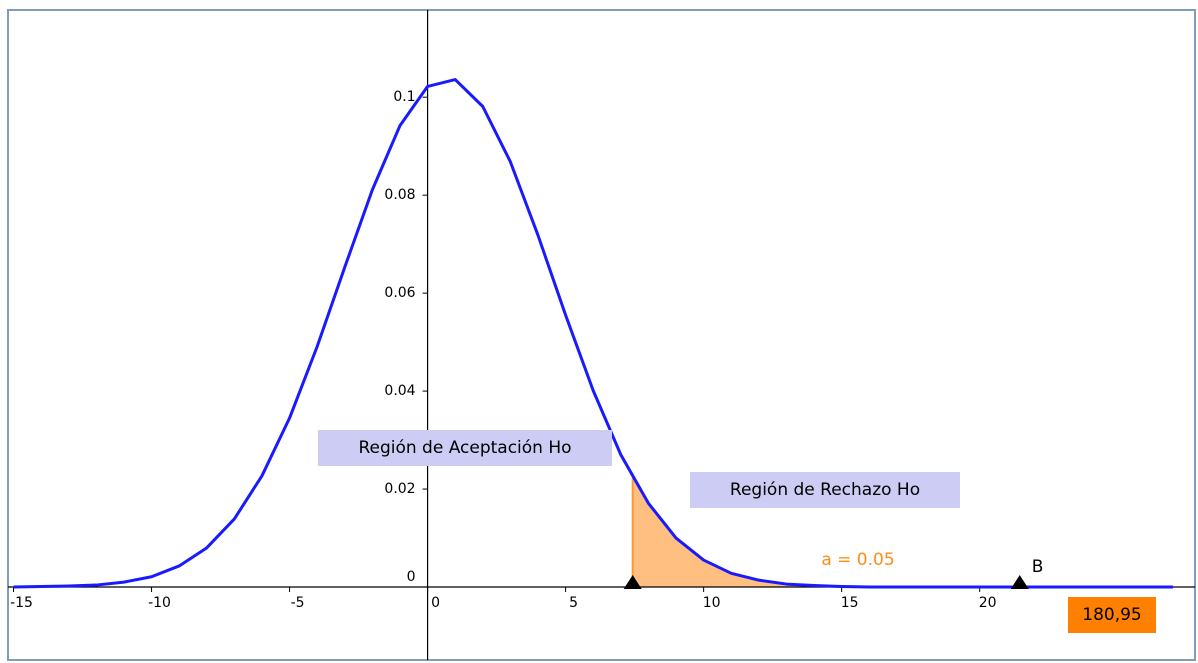 Image resolution: width=1198 pixels, height=663 pixels. What do you see at coordinates (21, 603) in the screenshot?
I see `x-tick-label: -15` at bounding box center [21, 603].